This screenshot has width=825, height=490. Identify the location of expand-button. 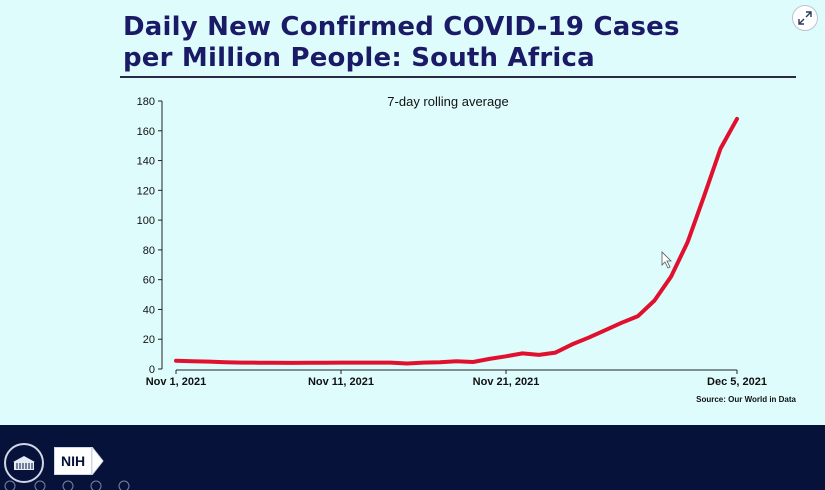
(805, 18).